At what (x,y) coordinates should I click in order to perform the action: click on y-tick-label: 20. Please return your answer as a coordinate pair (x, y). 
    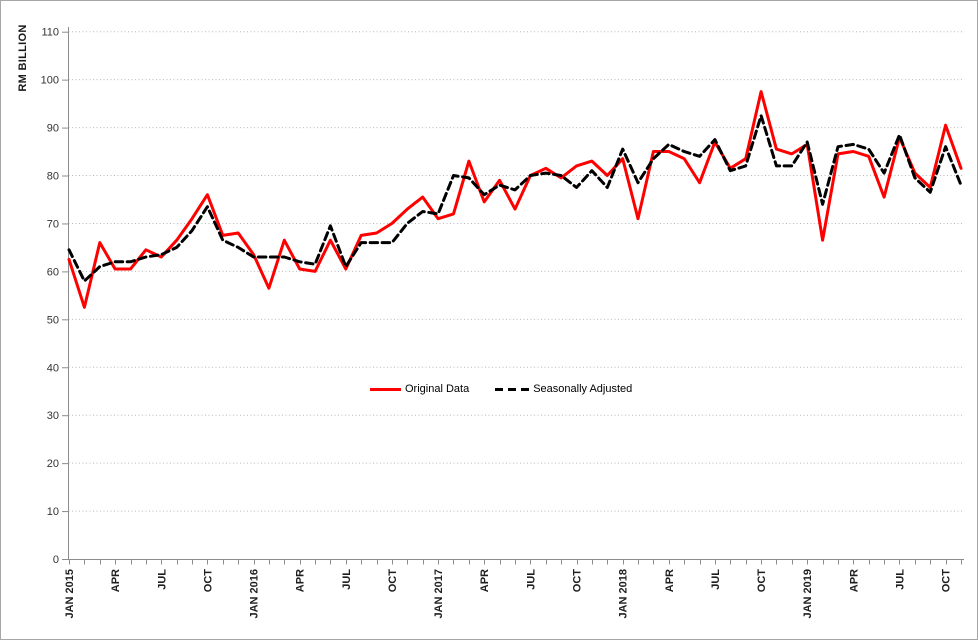
    Looking at the image, I should click on (53, 464).